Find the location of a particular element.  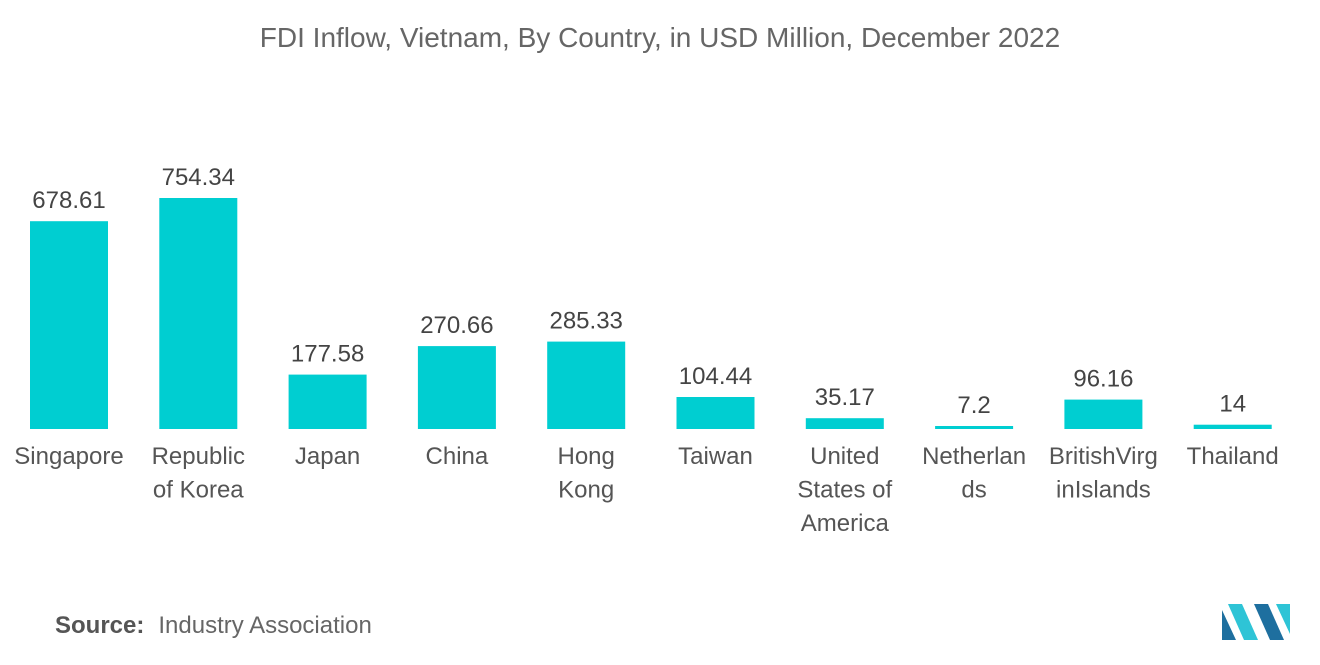

category-label: America is located at coordinates (845, 523).